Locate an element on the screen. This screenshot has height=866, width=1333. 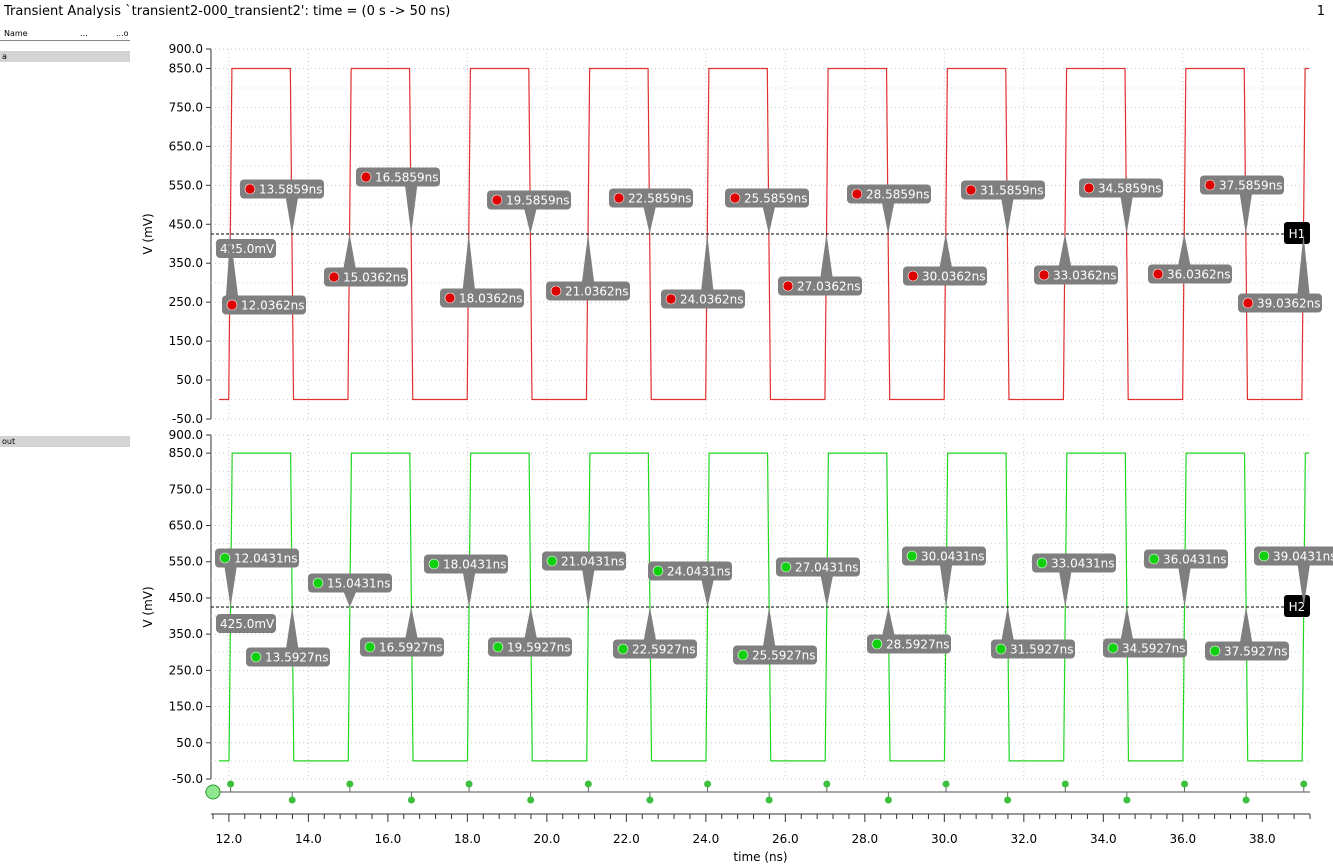
threshold-value-label: 425.0mV is located at coordinates (247, 624).